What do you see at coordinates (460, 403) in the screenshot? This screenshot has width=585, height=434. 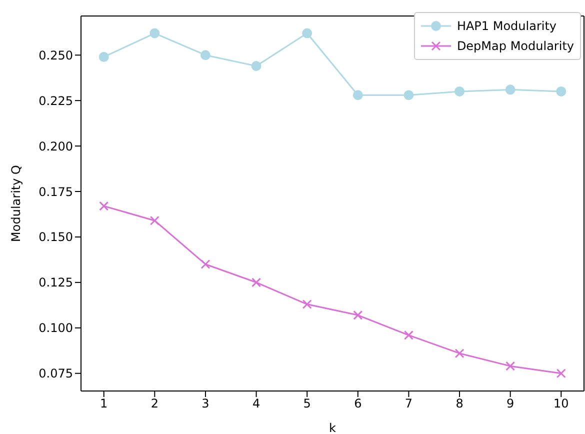 I see `x-tick-label: 8` at bounding box center [460, 403].